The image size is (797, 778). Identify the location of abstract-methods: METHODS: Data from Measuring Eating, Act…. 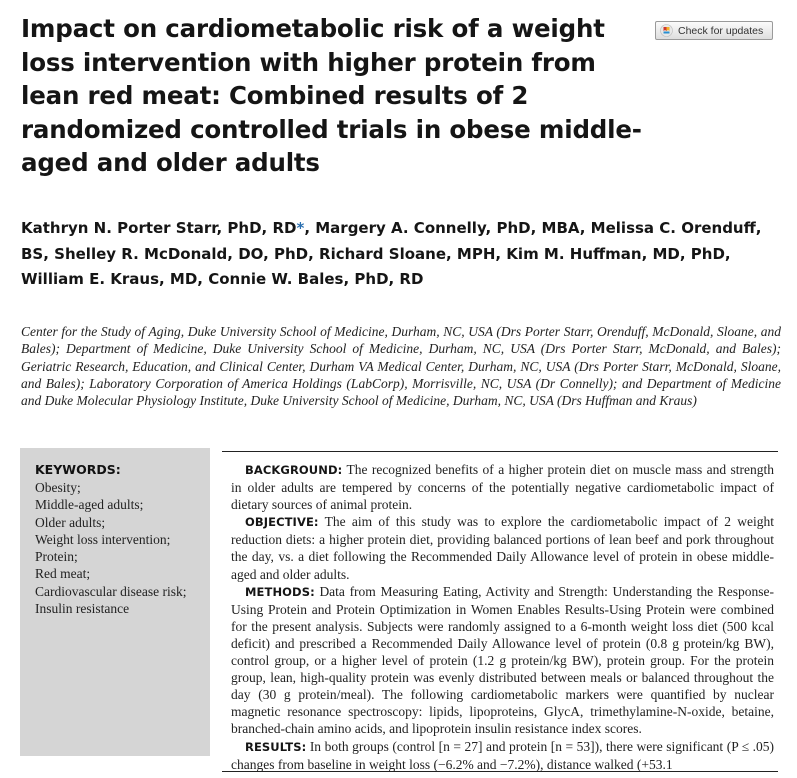
(502, 660).